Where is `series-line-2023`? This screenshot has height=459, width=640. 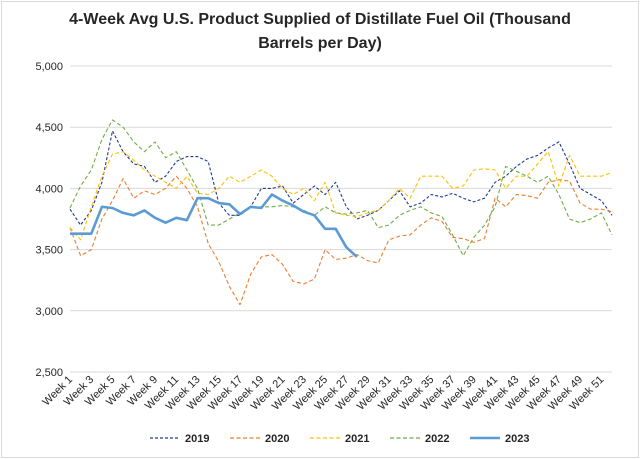
series-line-2023 is located at coordinates (214, 225).